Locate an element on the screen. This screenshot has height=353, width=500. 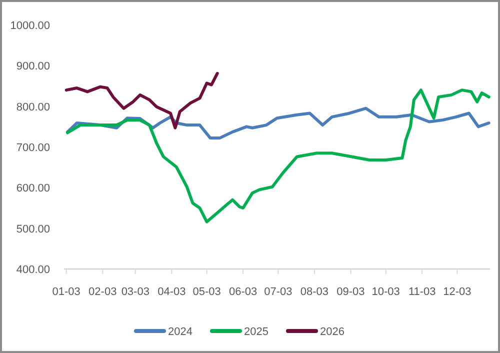
y-tick-label: 700.00 is located at coordinates (33, 148).